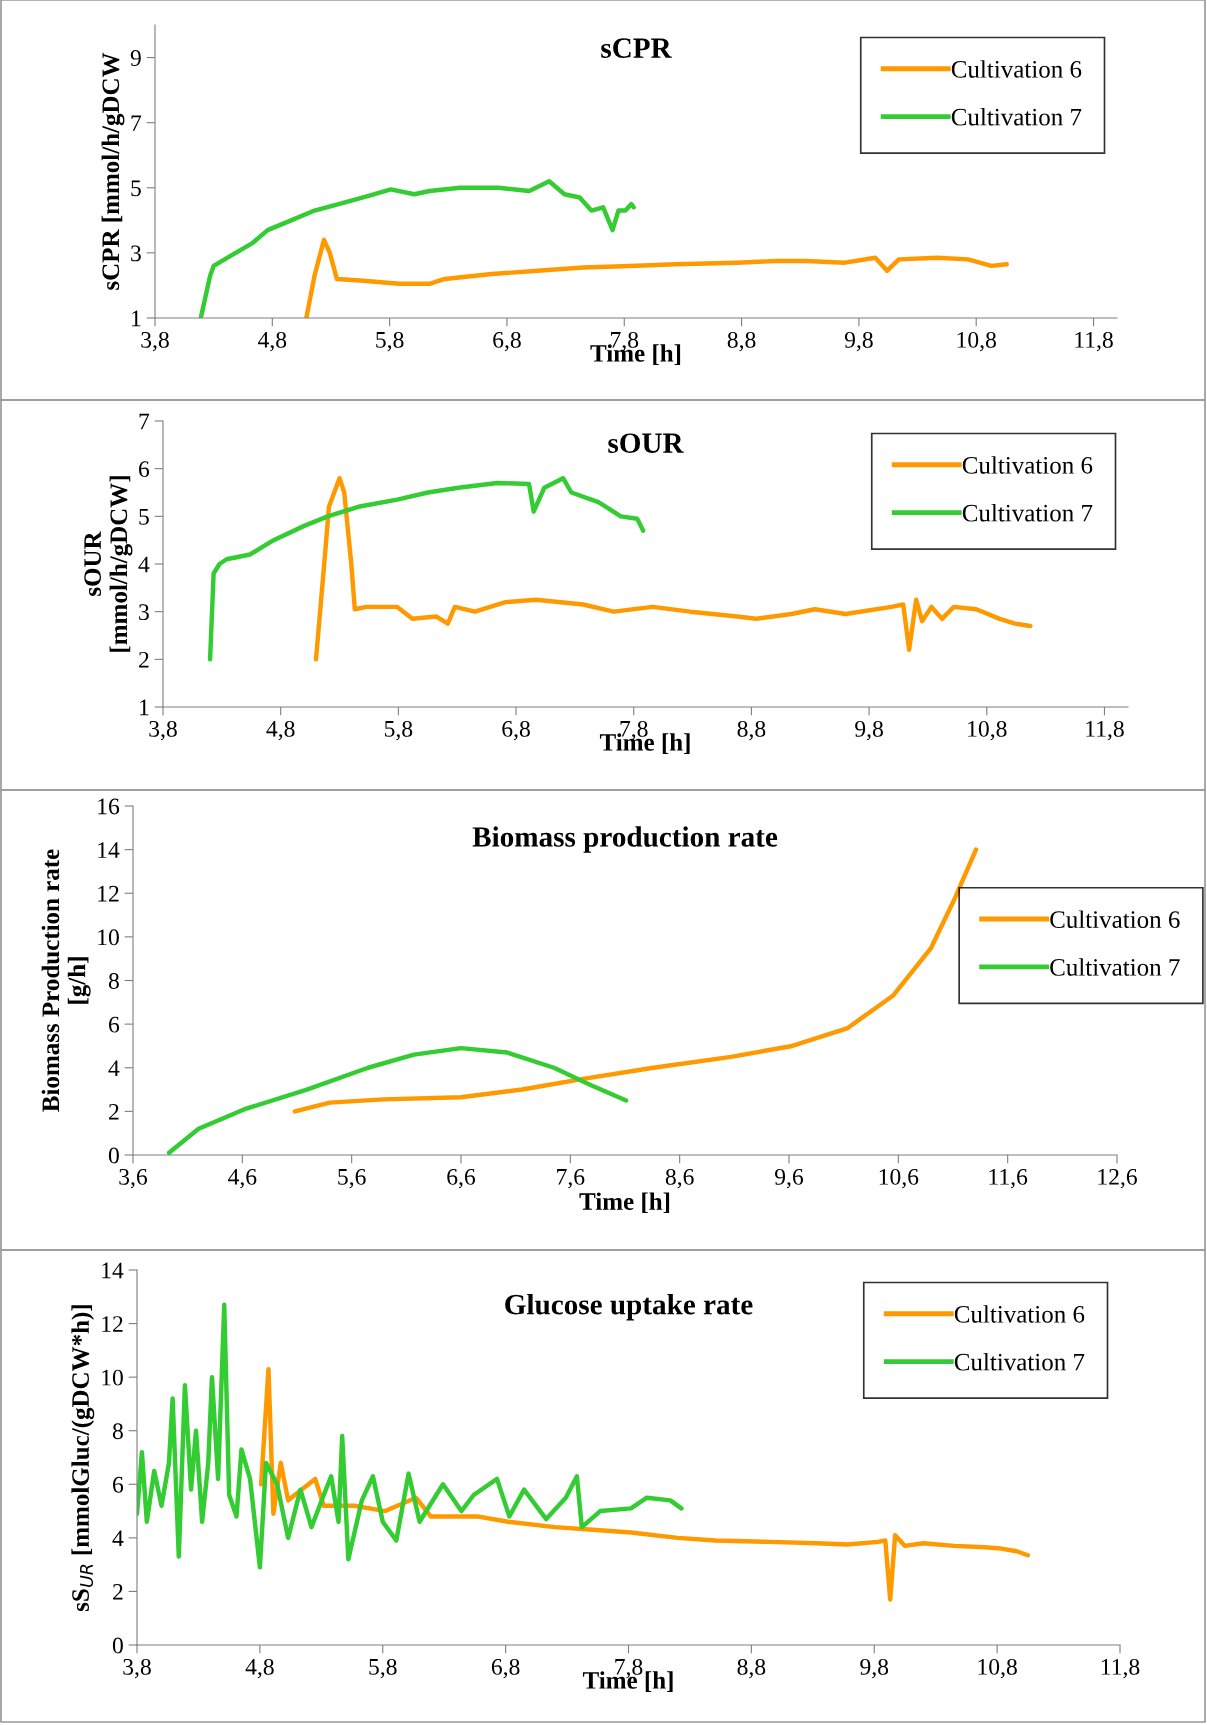 The height and width of the screenshot is (1725, 1207). Describe the element at coordinates (242, 1178) in the screenshot. I see `x-tick-label: 4,6` at that location.